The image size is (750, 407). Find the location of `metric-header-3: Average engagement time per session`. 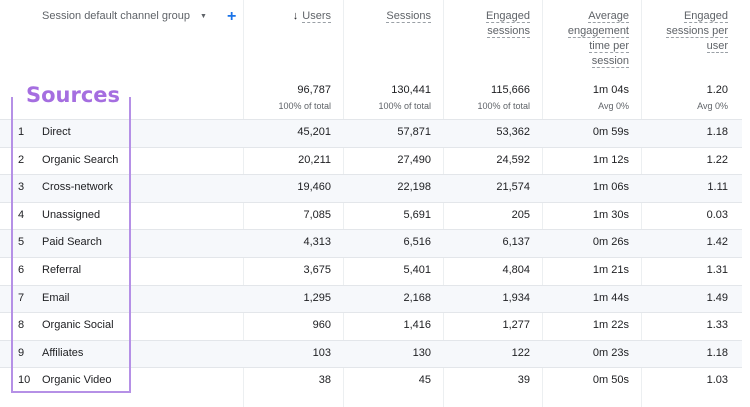

metric-header-3: Average engagement time per session is located at coordinates (598, 39).